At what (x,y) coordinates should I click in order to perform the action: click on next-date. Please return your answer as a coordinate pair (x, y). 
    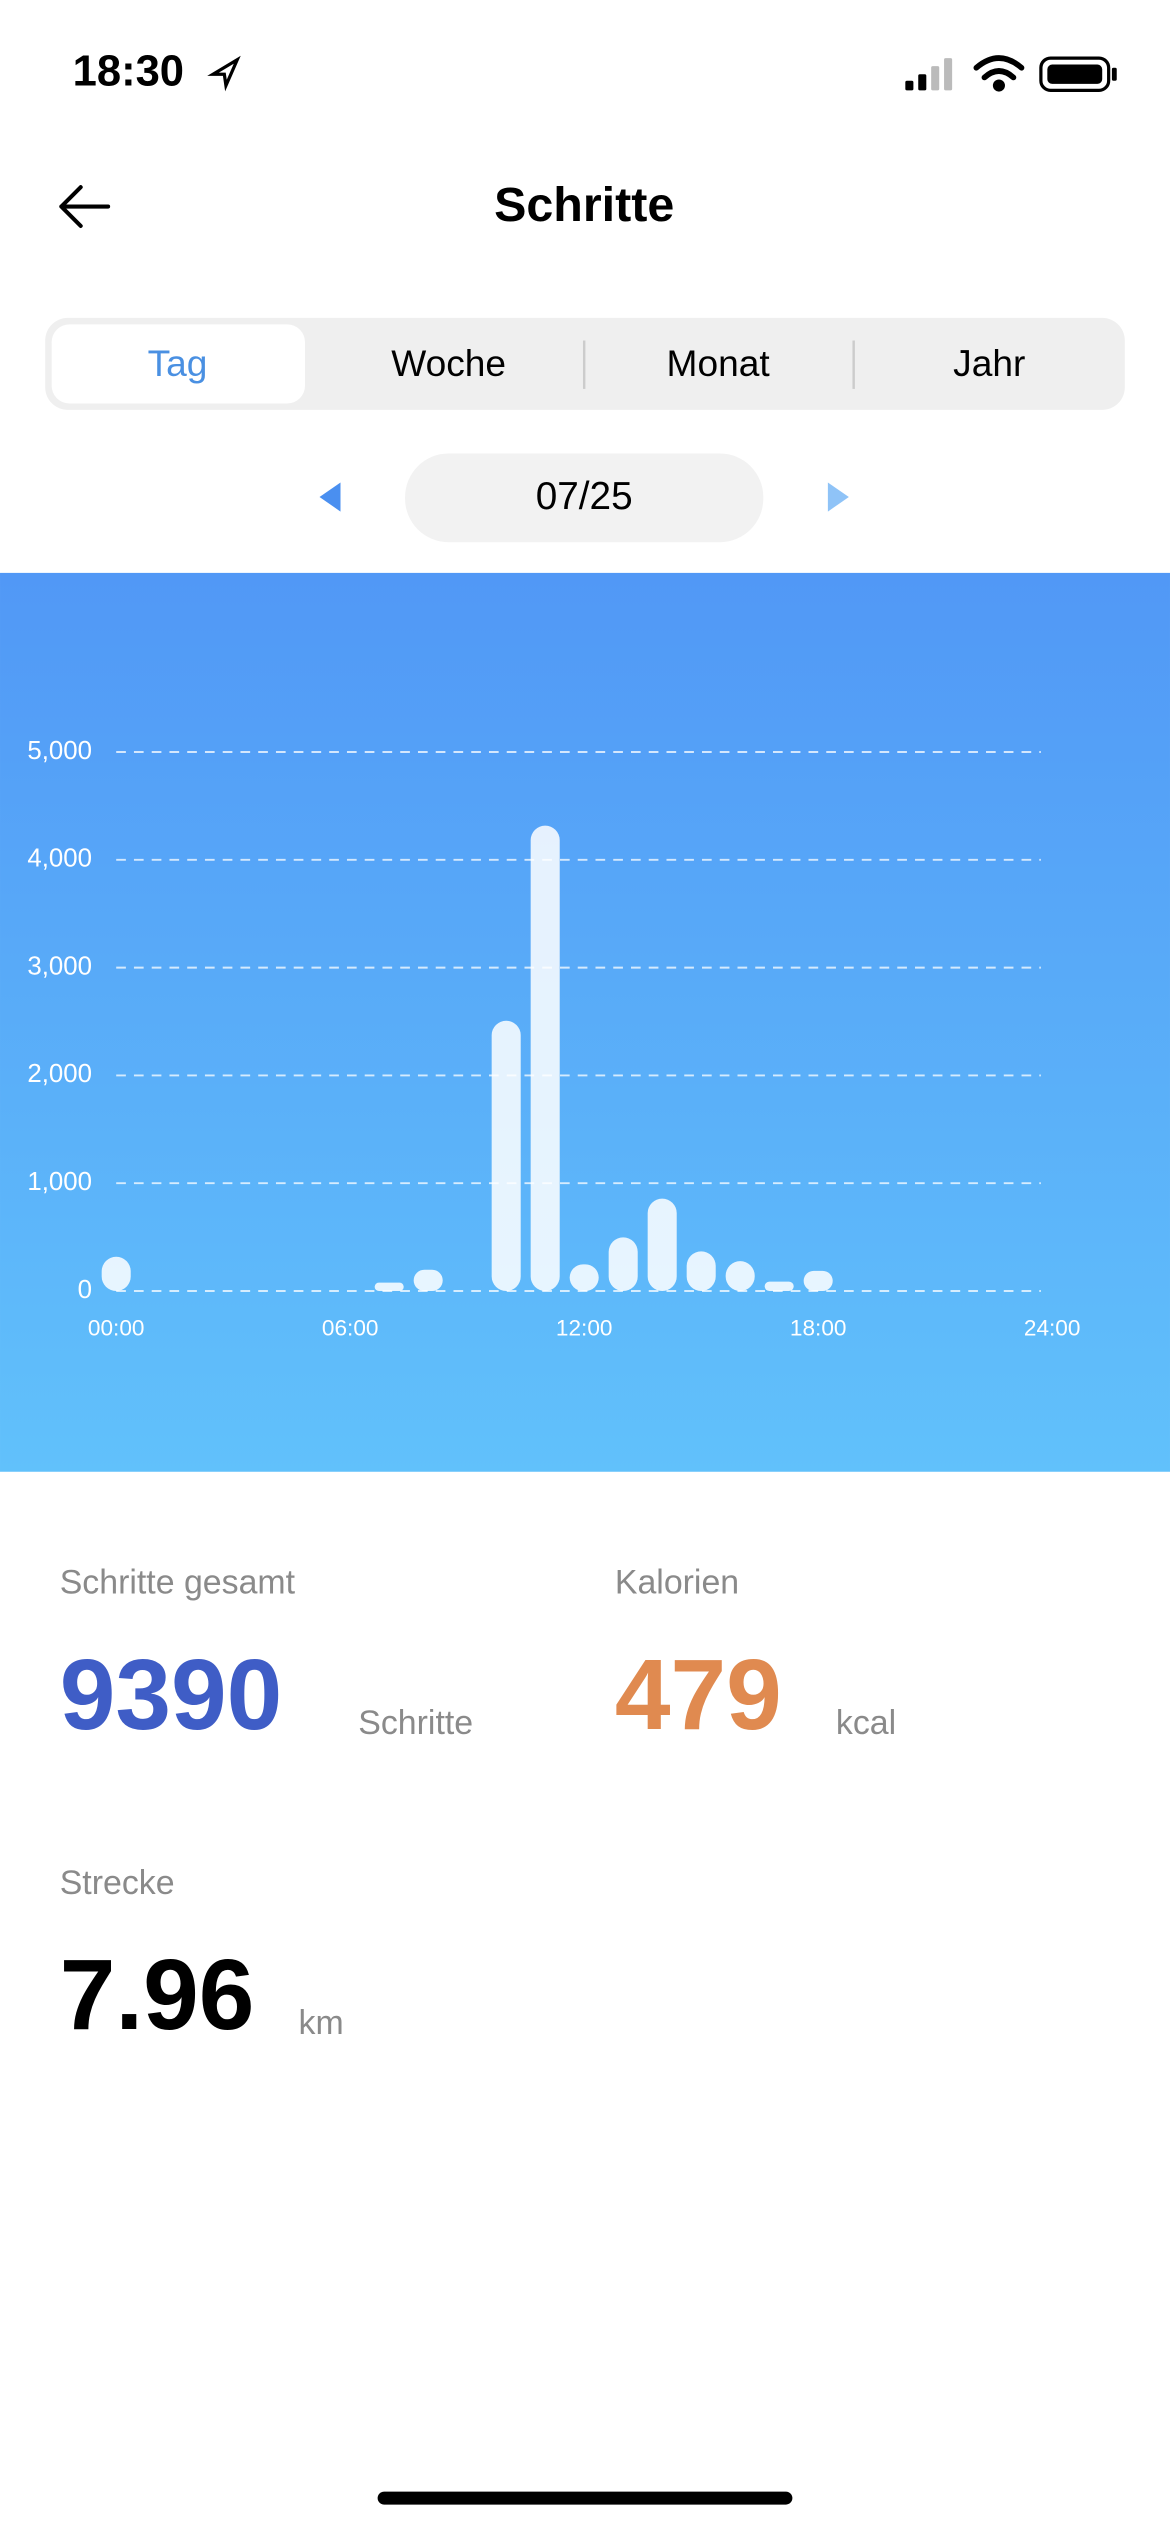
    Looking at the image, I should click on (838, 497).